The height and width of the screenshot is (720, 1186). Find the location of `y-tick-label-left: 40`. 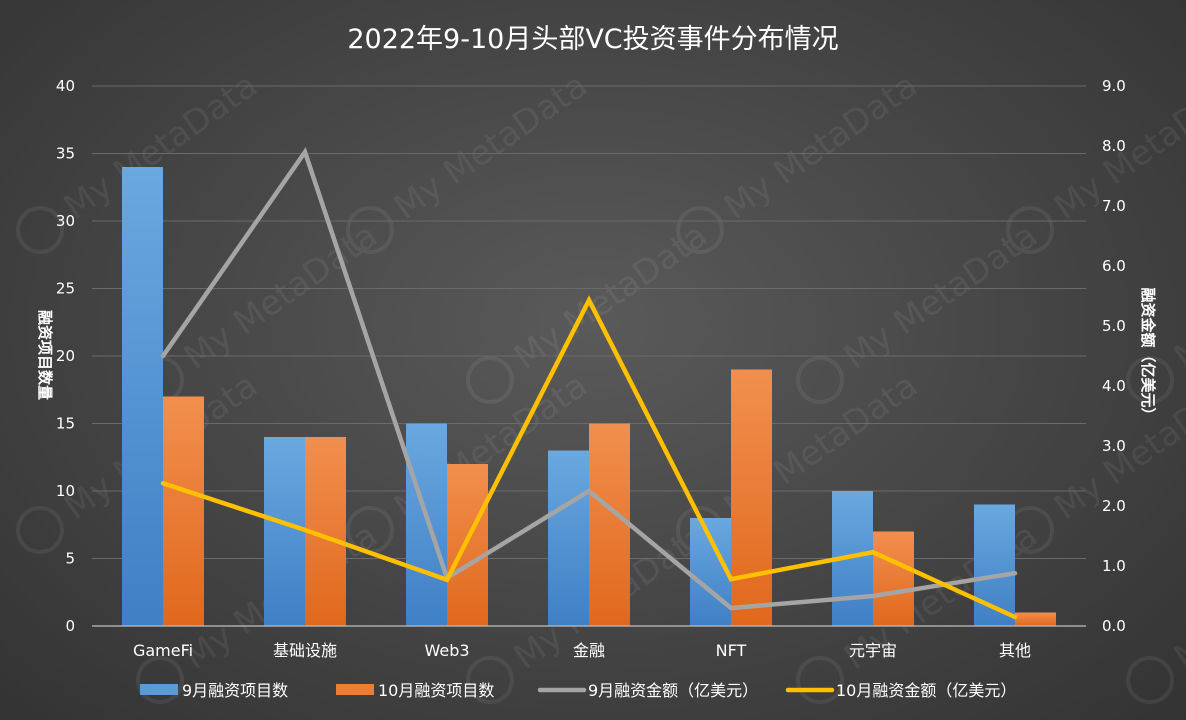

y-tick-label-left: 40 is located at coordinates (65, 86).